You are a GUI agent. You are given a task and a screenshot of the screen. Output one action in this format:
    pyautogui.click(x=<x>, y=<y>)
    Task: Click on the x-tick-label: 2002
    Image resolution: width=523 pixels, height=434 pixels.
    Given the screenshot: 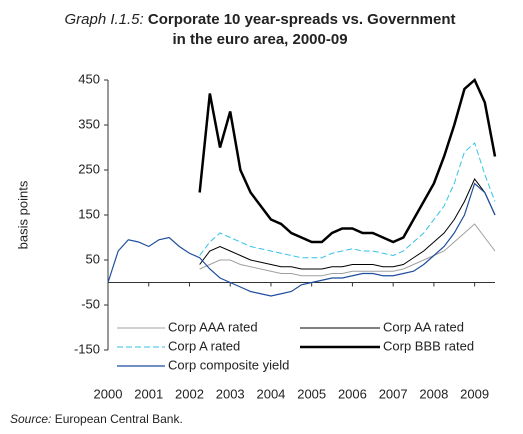 What is the action you would take?
    pyautogui.click(x=189, y=393)
    